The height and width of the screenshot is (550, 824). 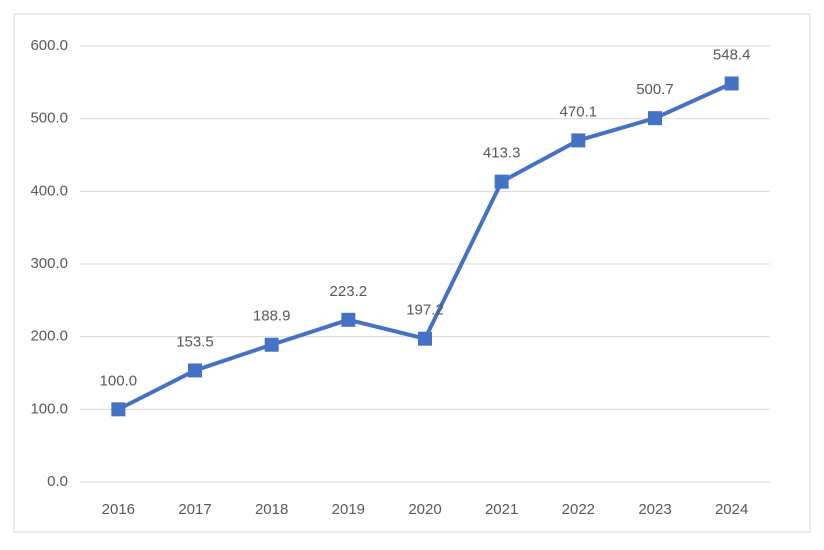 I want to click on data-label: 548.4, so click(x=732, y=54).